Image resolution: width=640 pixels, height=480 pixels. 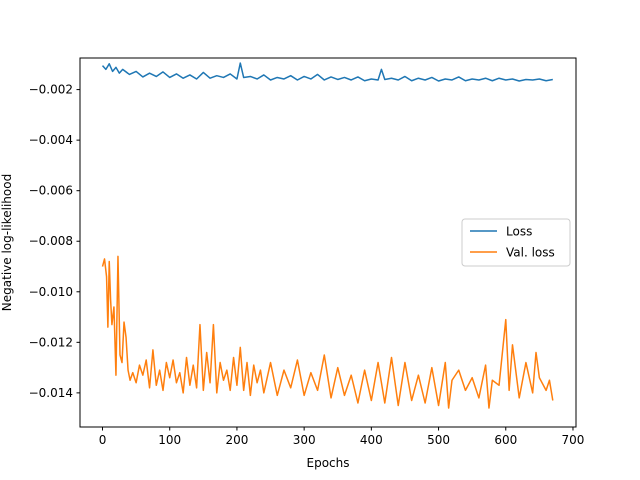 I want to click on y-tick-label: −0.010, so click(x=51, y=292).